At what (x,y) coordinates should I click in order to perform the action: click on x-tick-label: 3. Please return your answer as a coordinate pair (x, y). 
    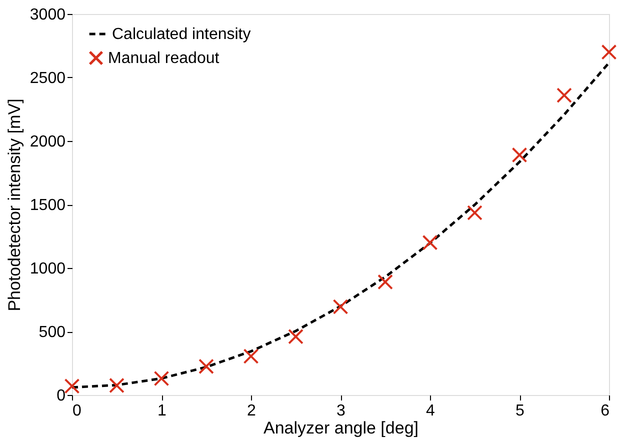
    Looking at the image, I should click on (341, 411).